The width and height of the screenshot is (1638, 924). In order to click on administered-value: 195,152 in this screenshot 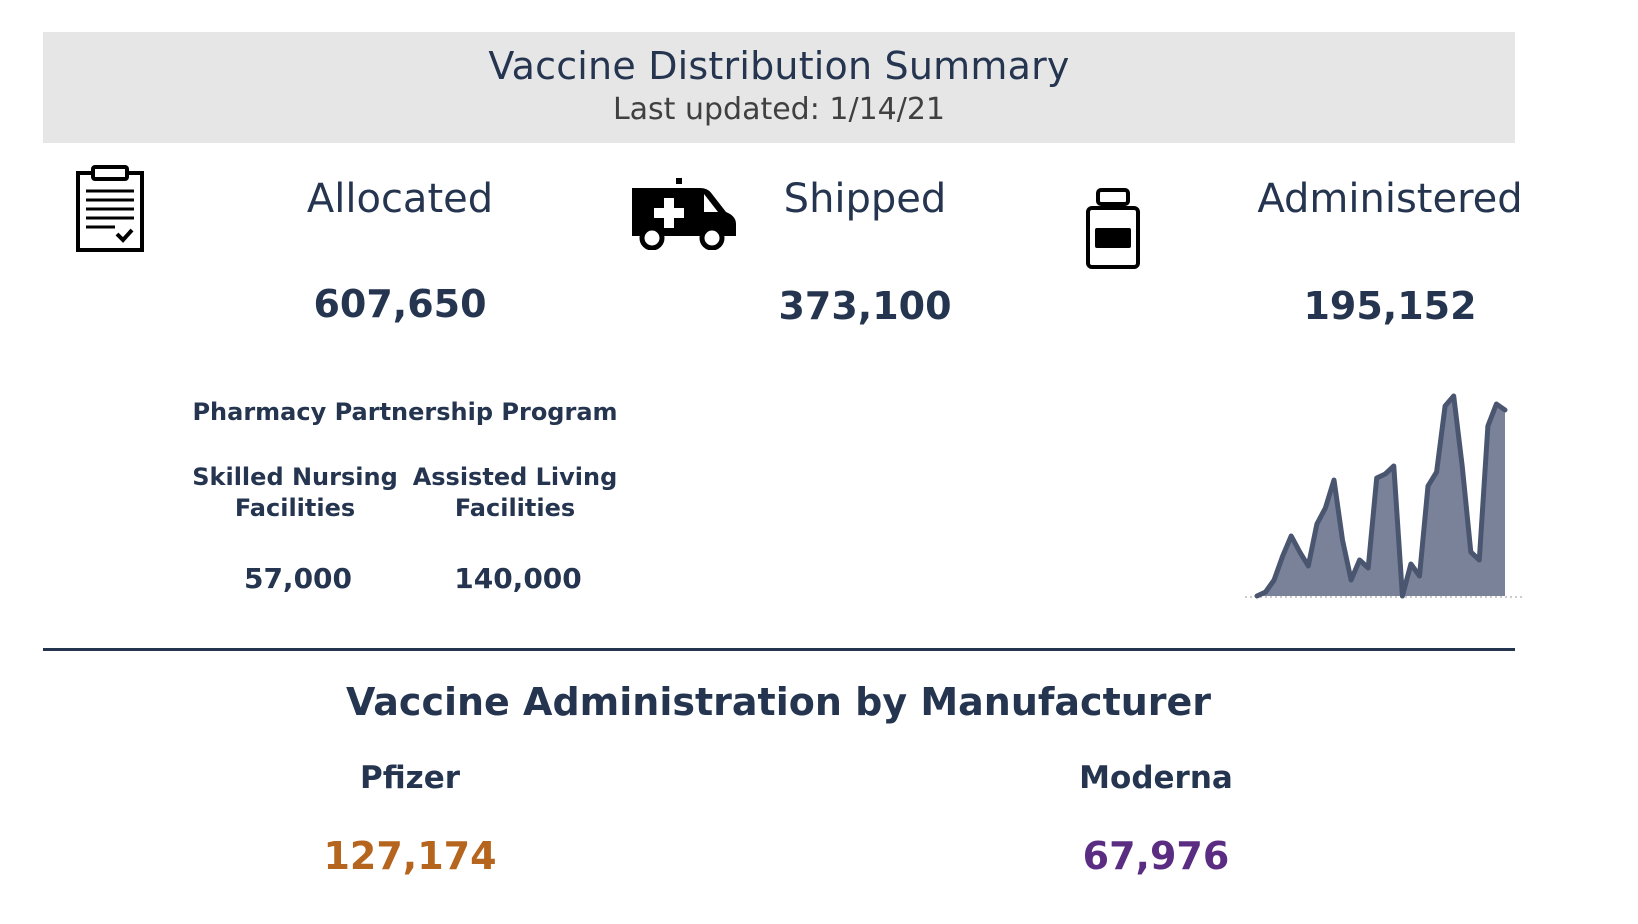, I will do `click(1390, 306)`.